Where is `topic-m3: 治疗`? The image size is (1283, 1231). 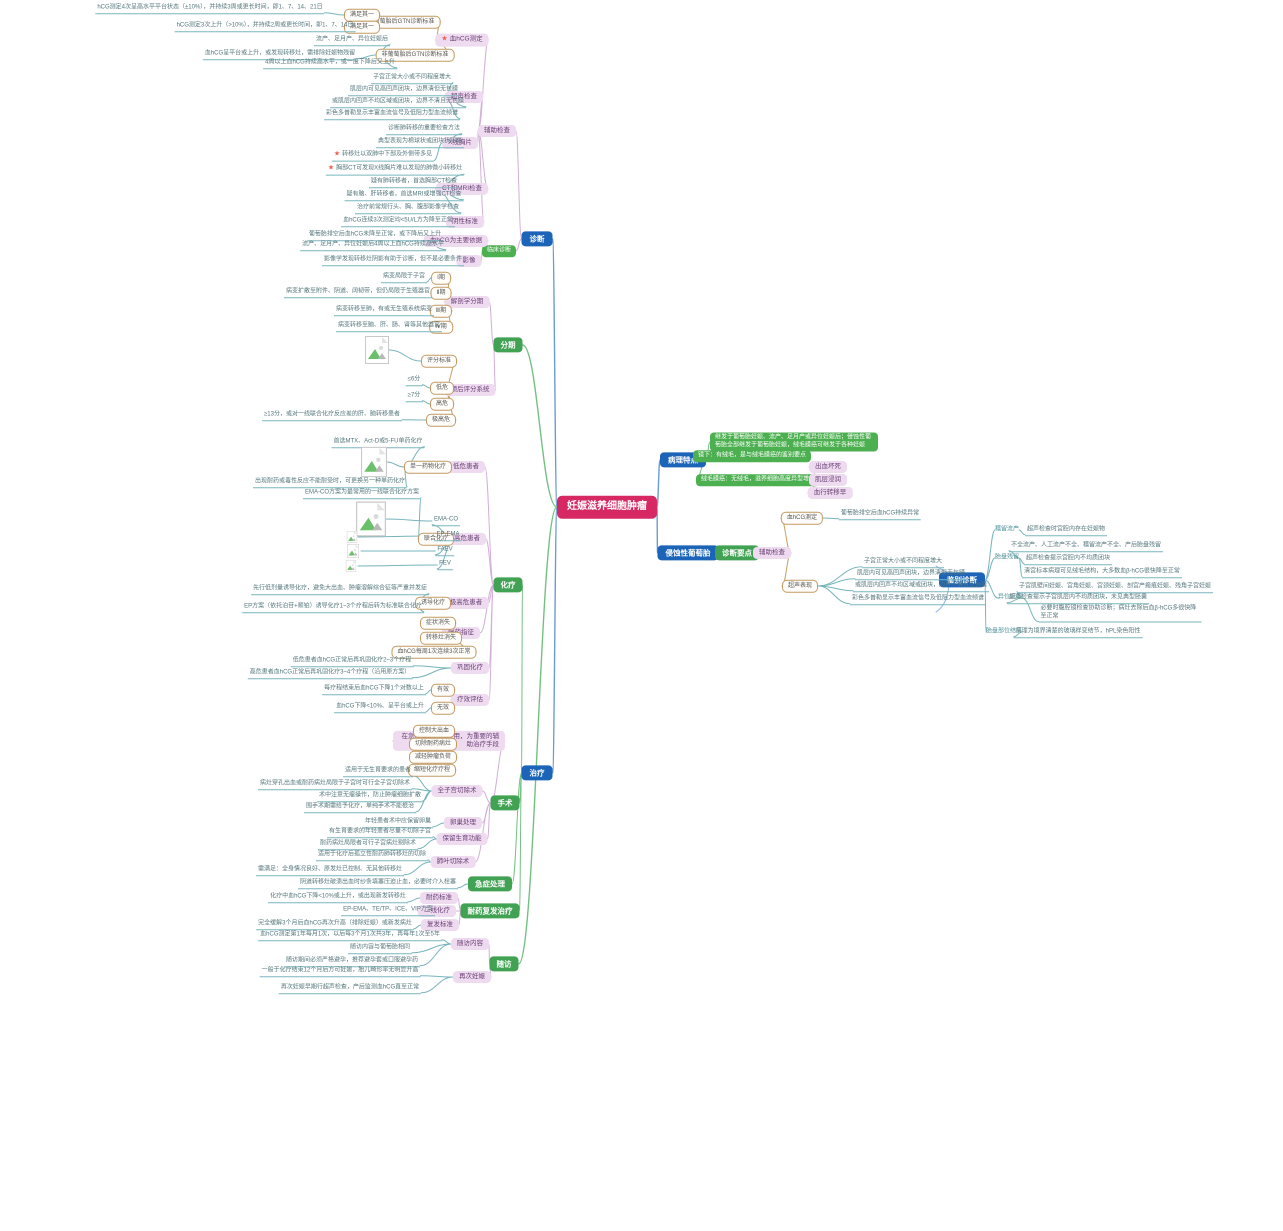 topic-m3: 治疗 is located at coordinates (537, 773).